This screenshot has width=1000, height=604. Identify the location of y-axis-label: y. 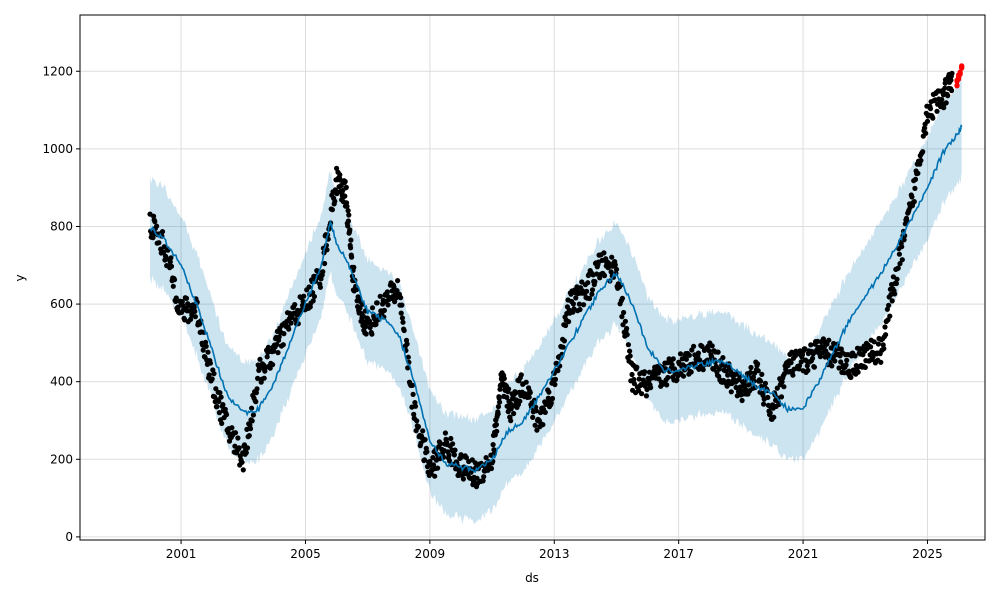
(20, 277).